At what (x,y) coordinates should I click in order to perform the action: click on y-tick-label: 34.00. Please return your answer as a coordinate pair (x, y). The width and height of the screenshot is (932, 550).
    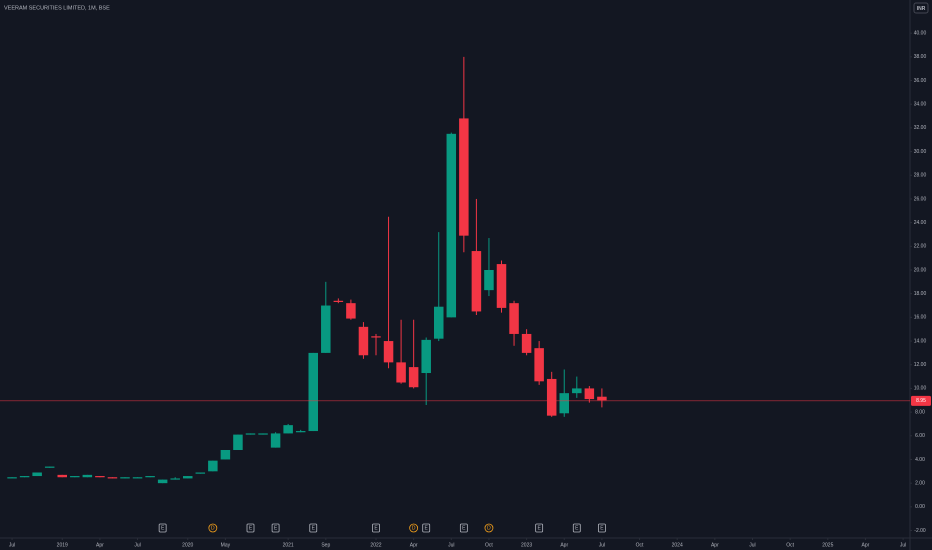
    Looking at the image, I should click on (920, 105).